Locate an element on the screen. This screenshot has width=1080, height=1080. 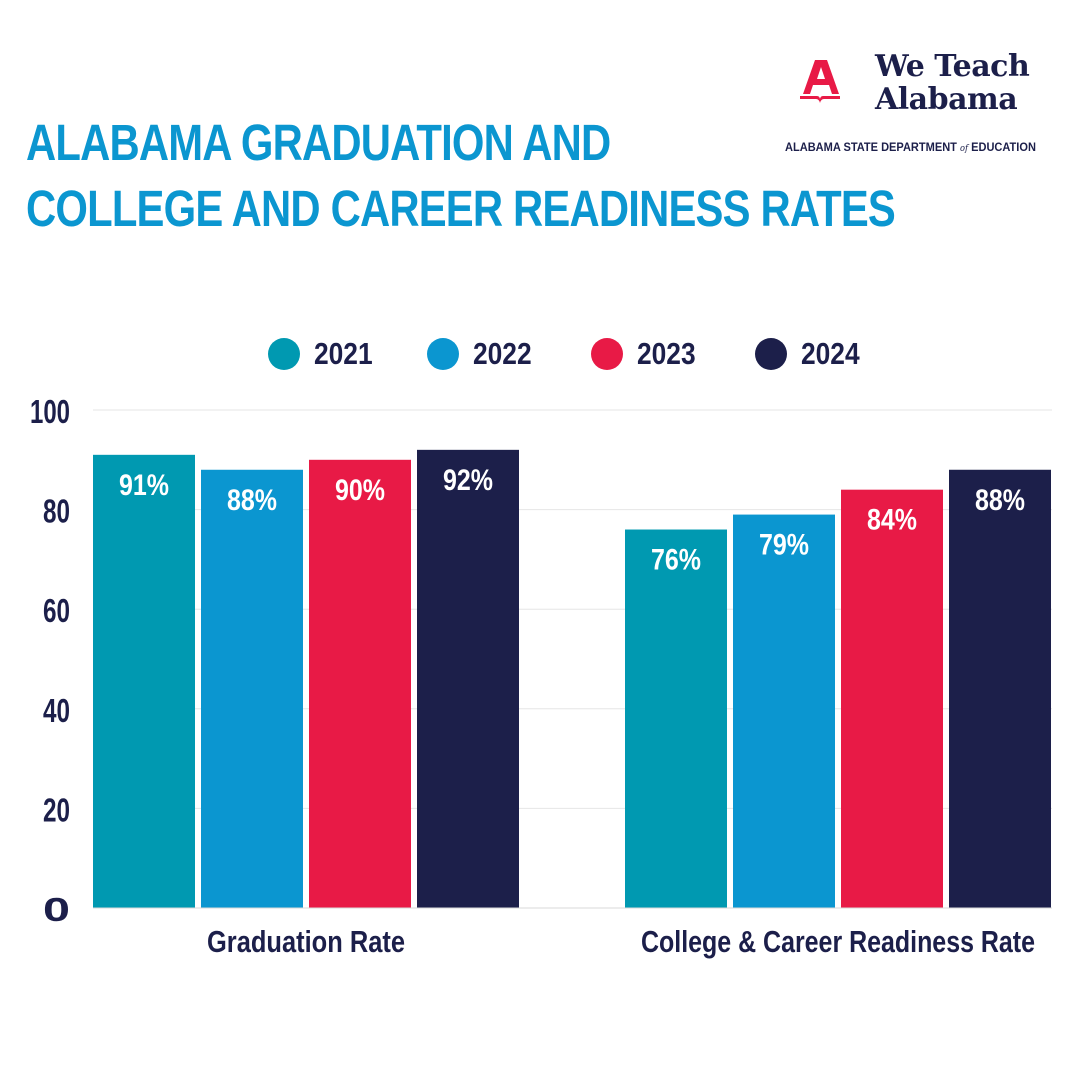
x-category-label: Graduation Rate is located at coordinates (306, 941).